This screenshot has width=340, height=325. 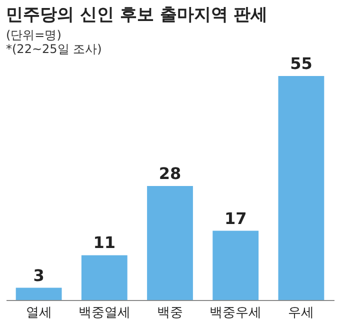 What do you see at coordinates (301, 313) in the screenshot?
I see `x-tick-label: 우세` at bounding box center [301, 313].